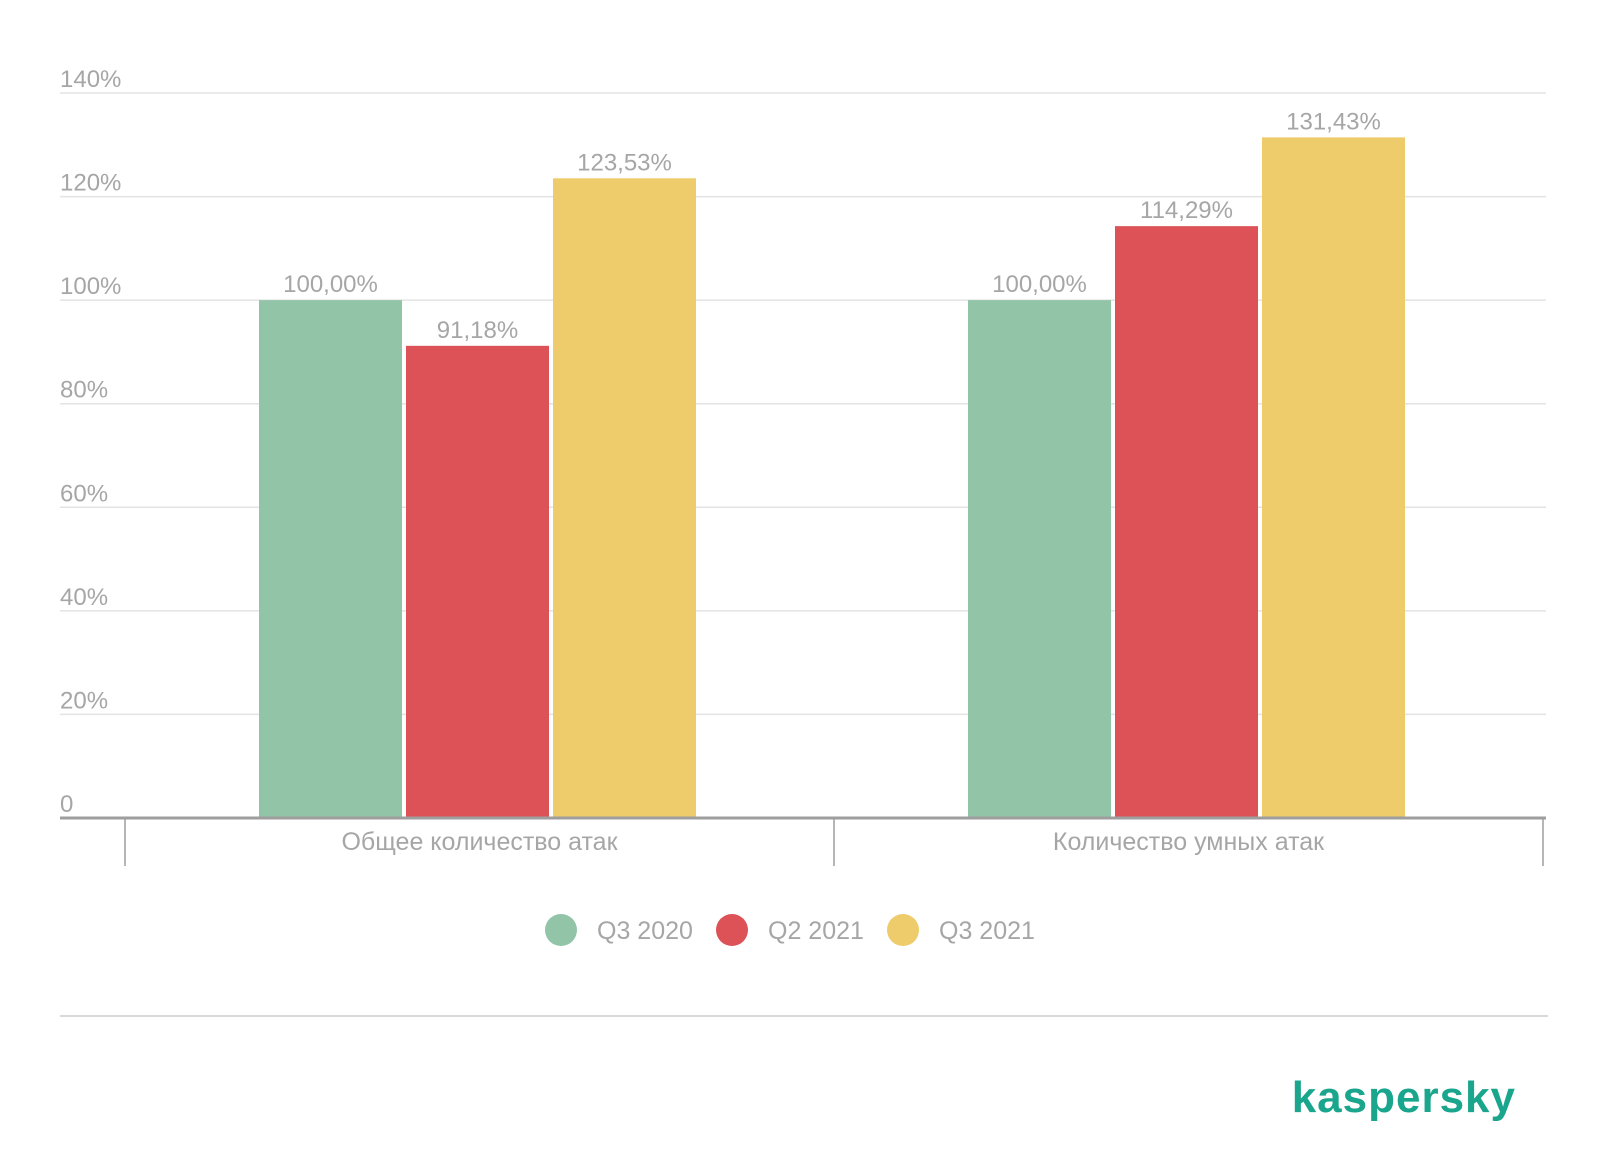 This screenshot has width=1600, height=1174. What do you see at coordinates (90, 79) in the screenshot?
I see `y-tick-label: 140%` at bounding box center [90, 79].